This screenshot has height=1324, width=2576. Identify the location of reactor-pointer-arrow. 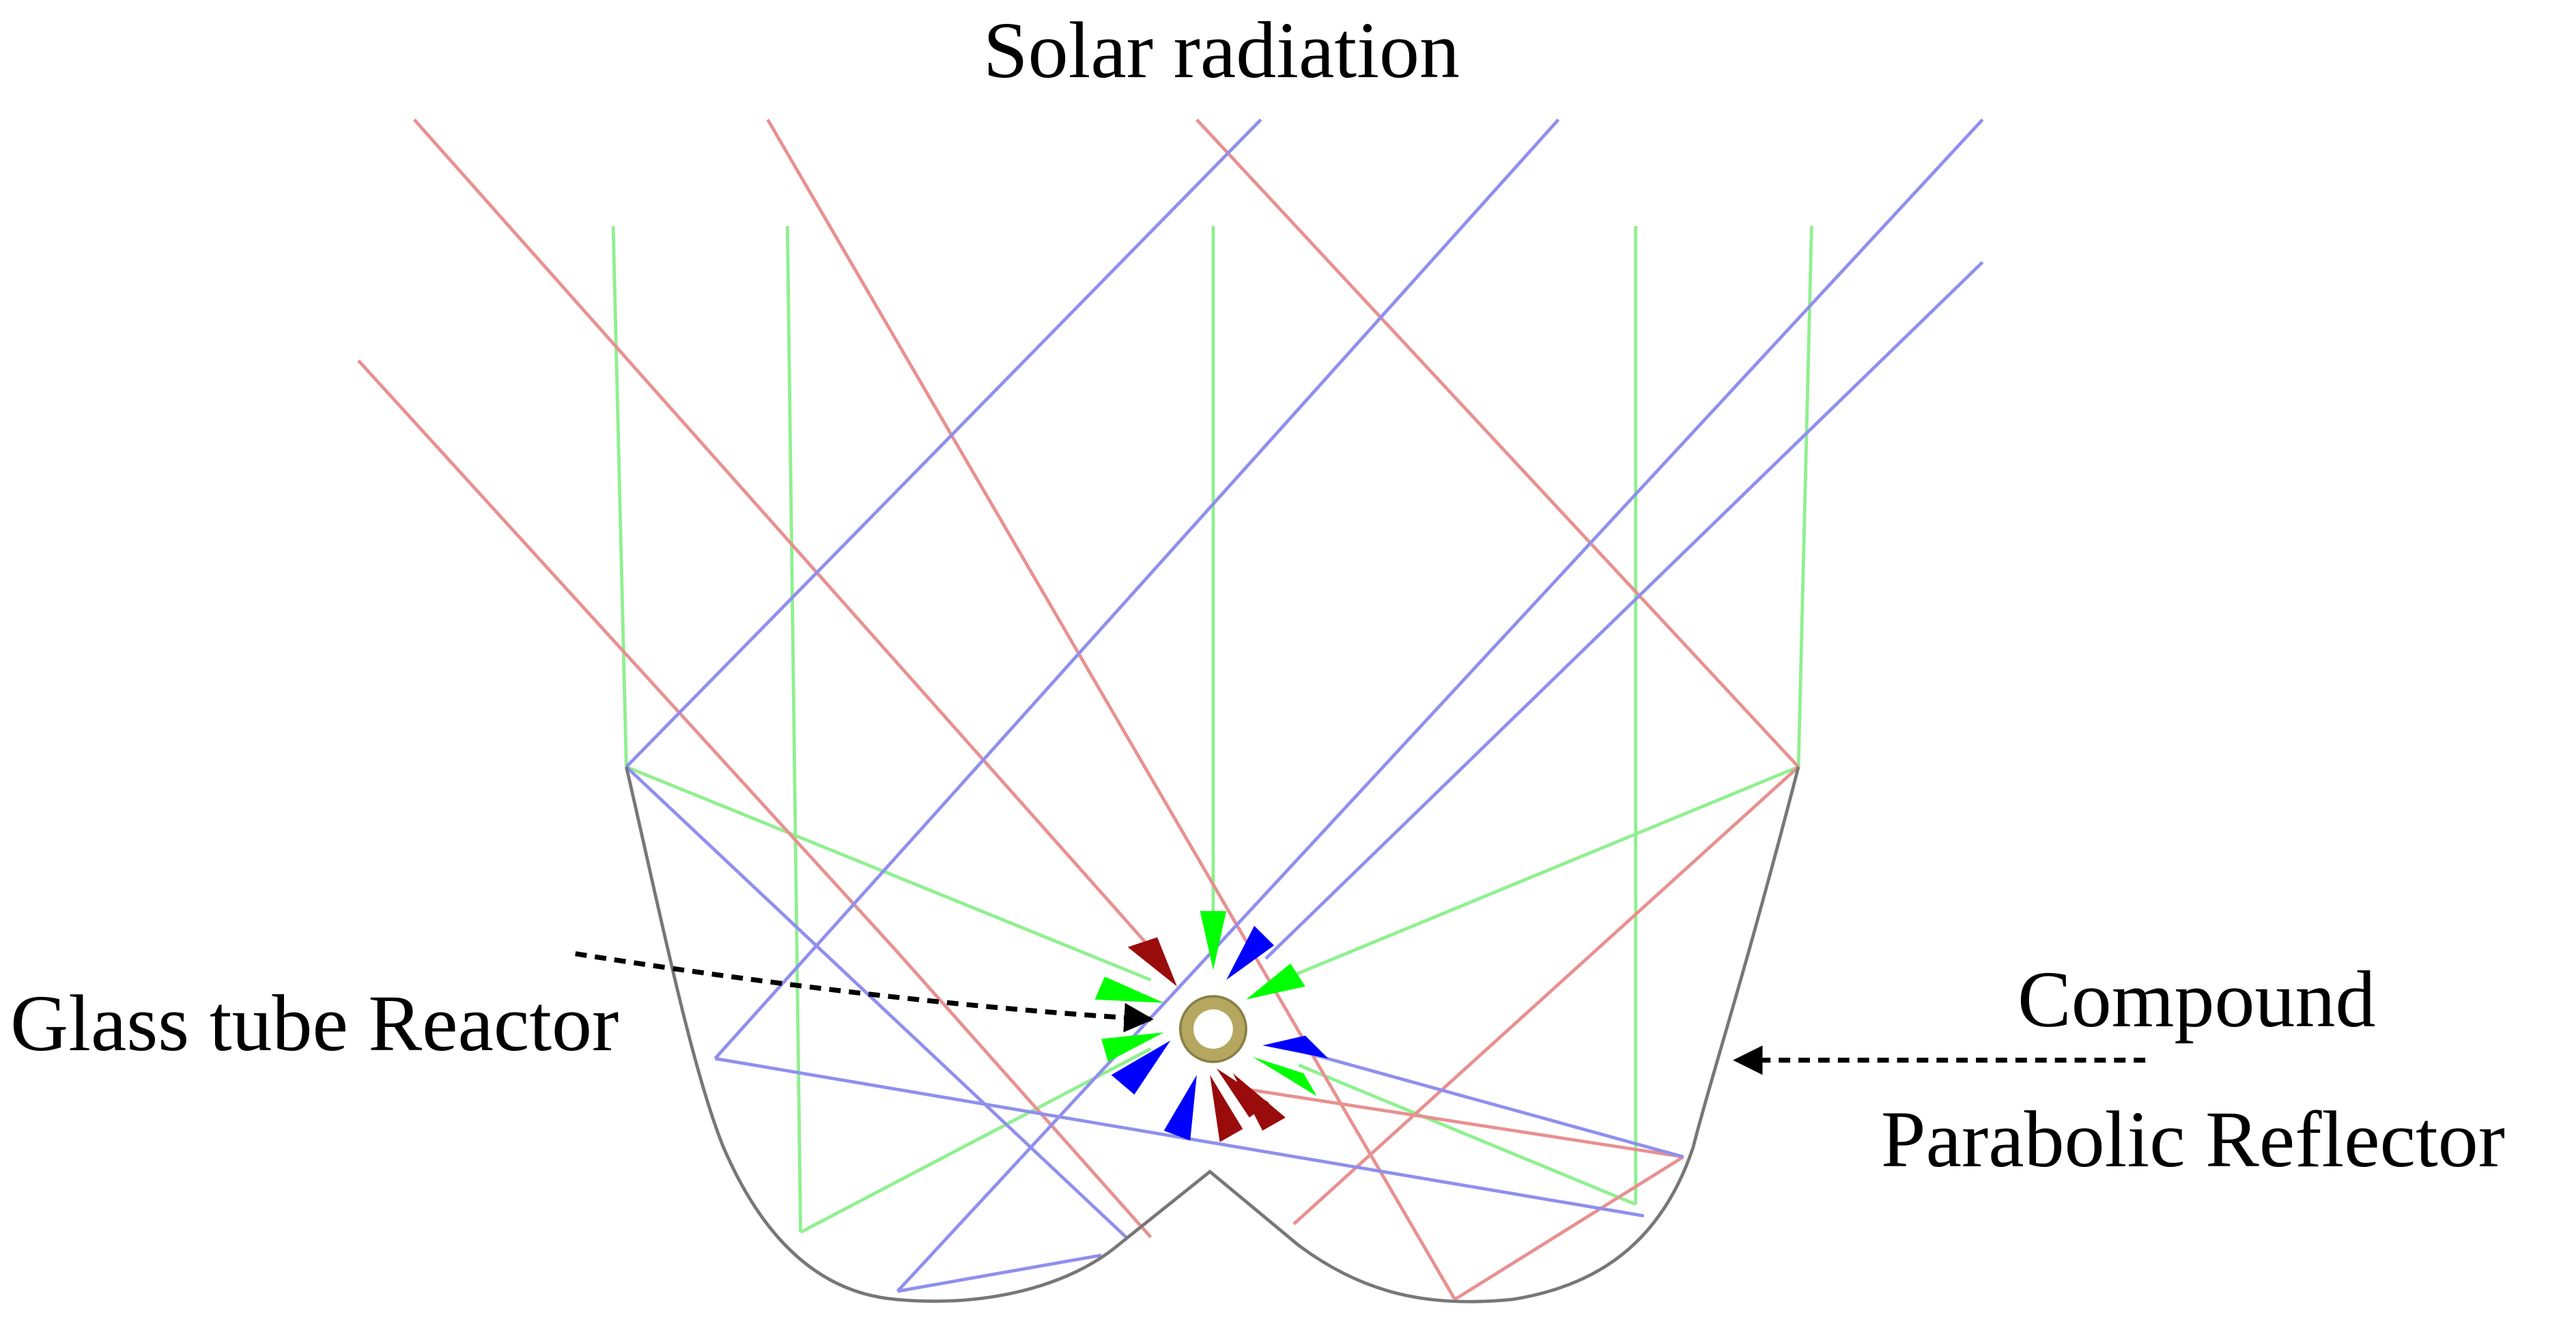
(864, 992).